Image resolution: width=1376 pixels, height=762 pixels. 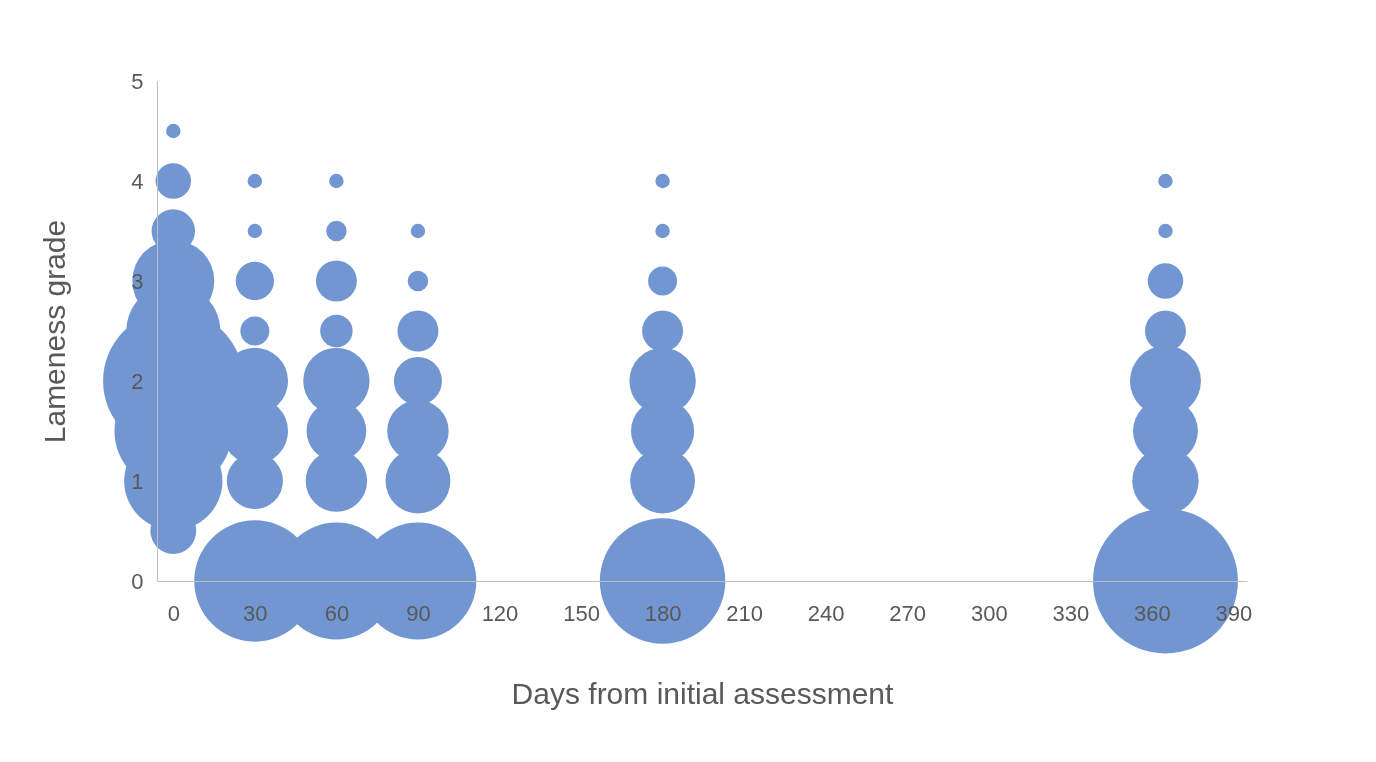 I want to click on y-tick-label: 5, so click(x=137, y=81).